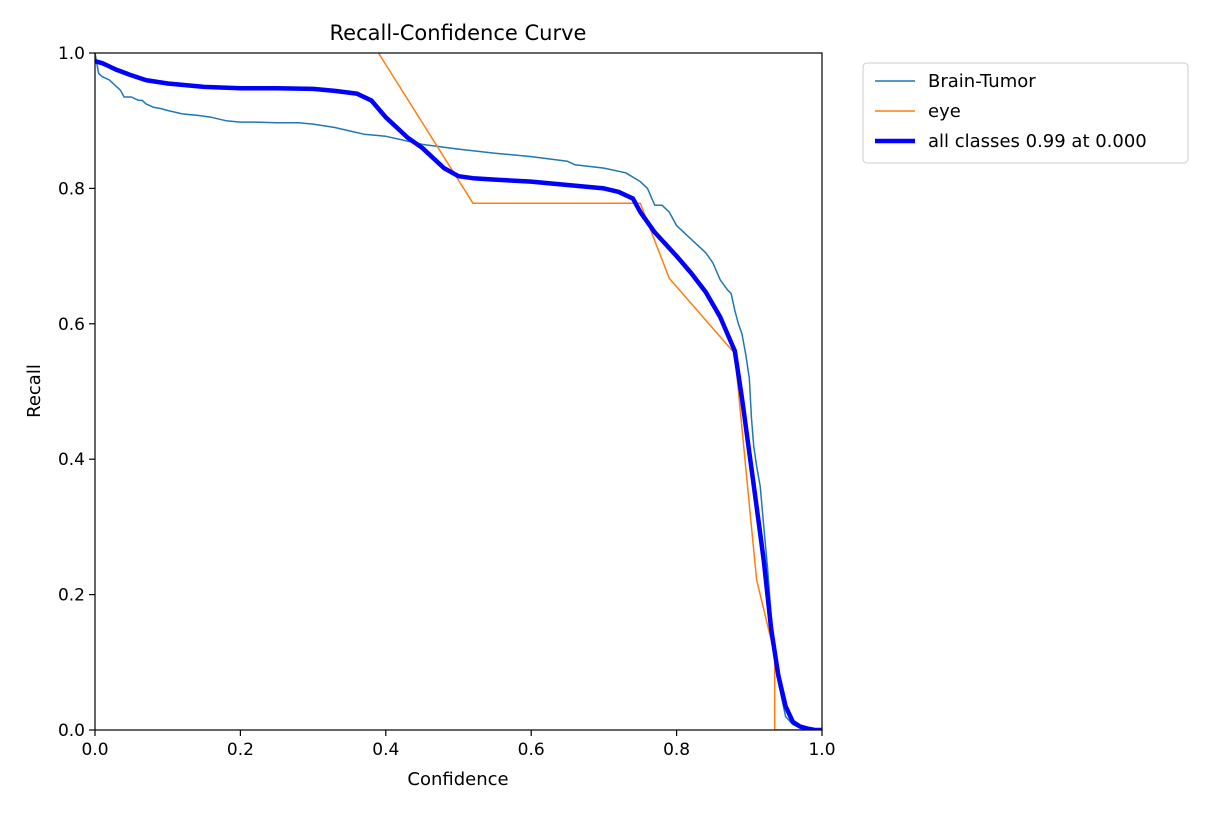  I want to click on y-tick-label: 0.6, so click(71, 325).